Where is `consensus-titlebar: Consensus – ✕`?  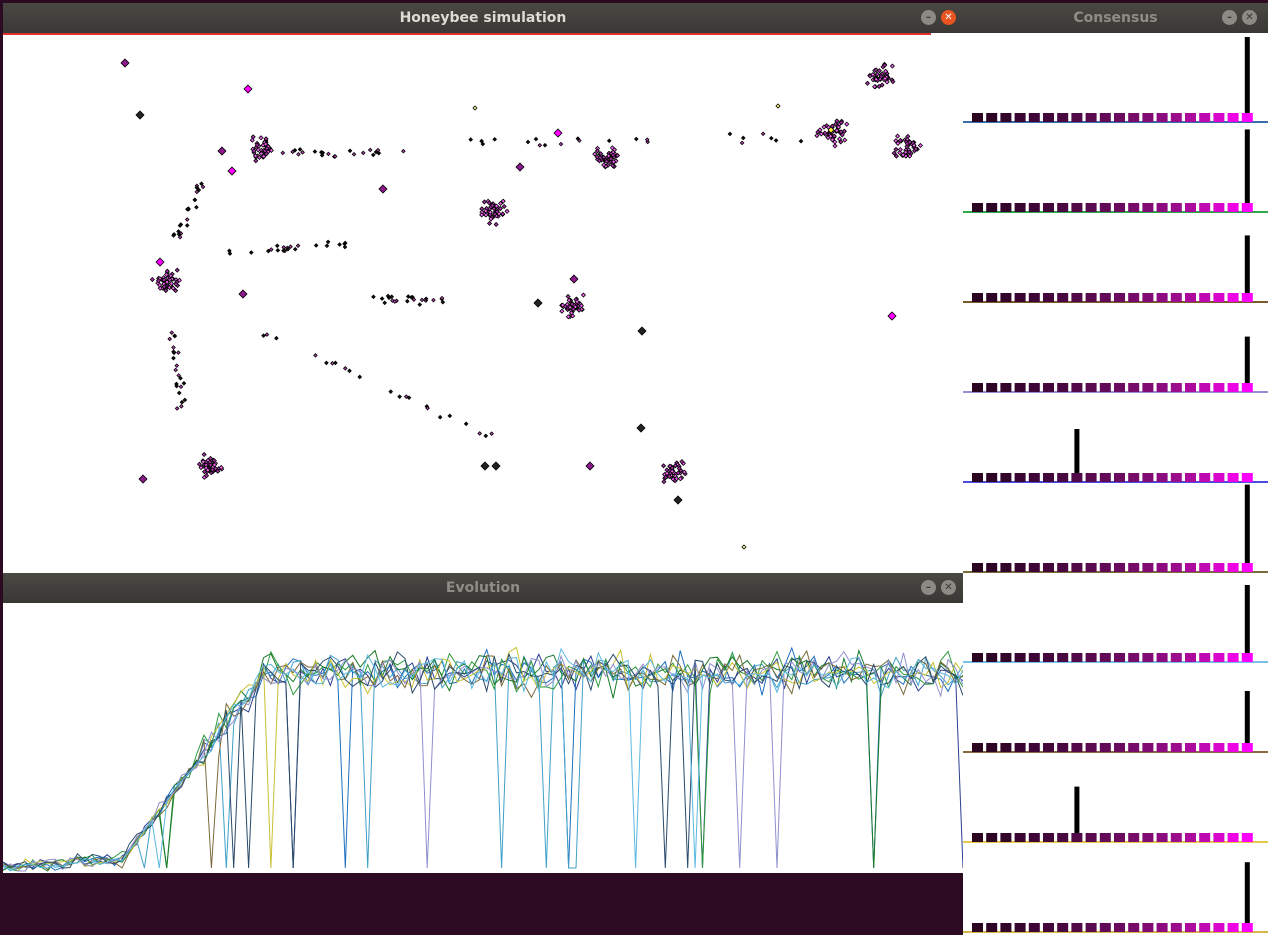
consensus-titlebar: Consensus – ✕ is located at coordinates (1115, 18).